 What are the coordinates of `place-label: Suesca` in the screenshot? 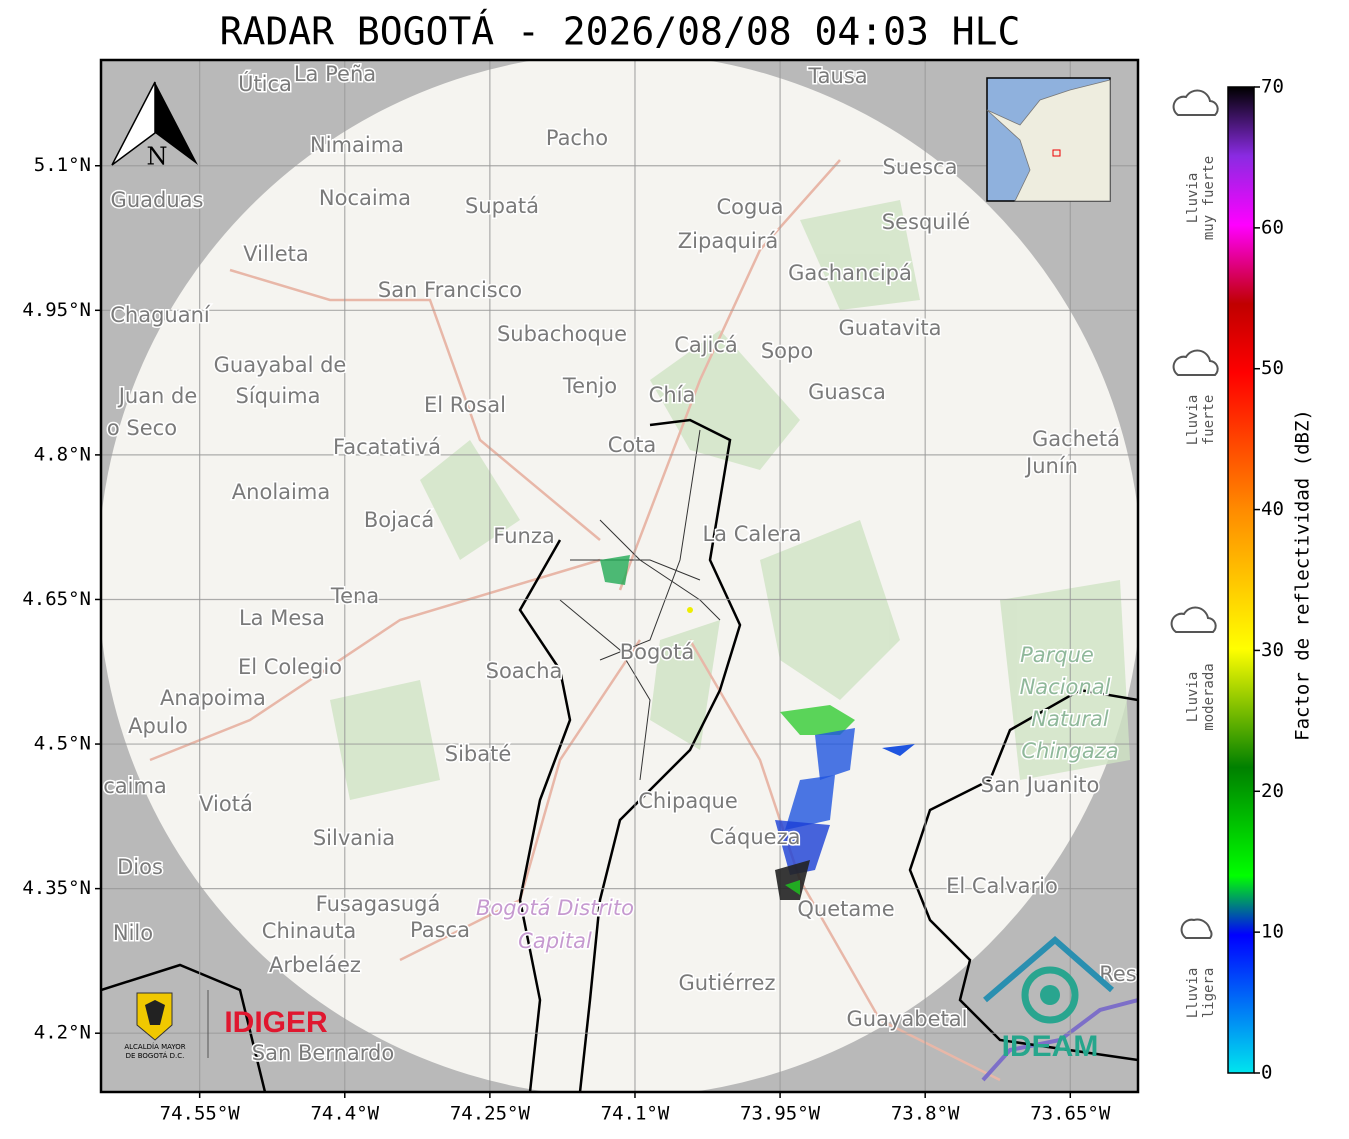 It's located at (920, 167).